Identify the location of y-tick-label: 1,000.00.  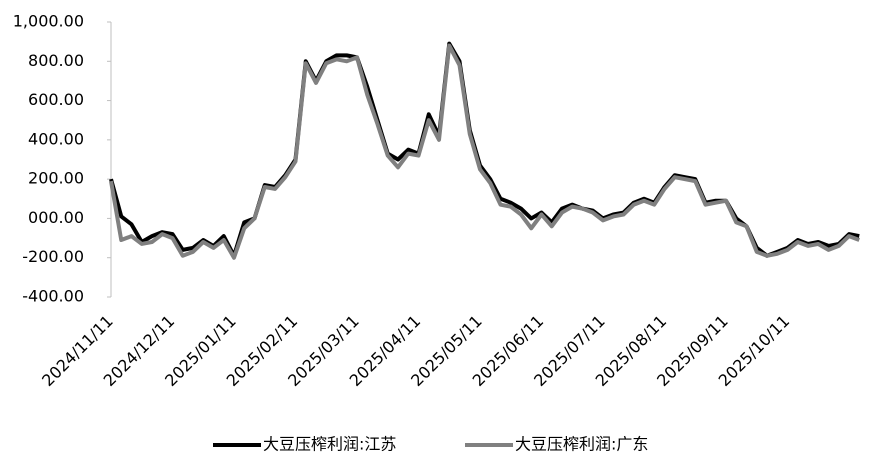
(48, 21).